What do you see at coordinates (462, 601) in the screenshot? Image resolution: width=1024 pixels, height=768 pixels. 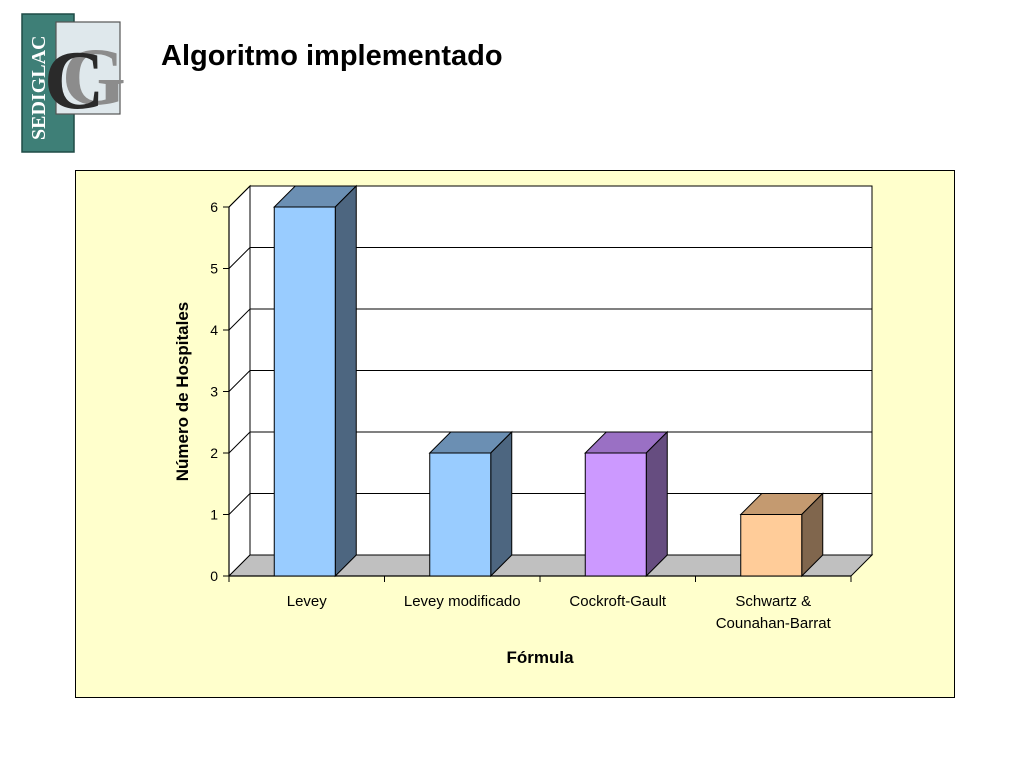 I see `x-tick-label: Levey modificado` at bounding box center [462, 601].